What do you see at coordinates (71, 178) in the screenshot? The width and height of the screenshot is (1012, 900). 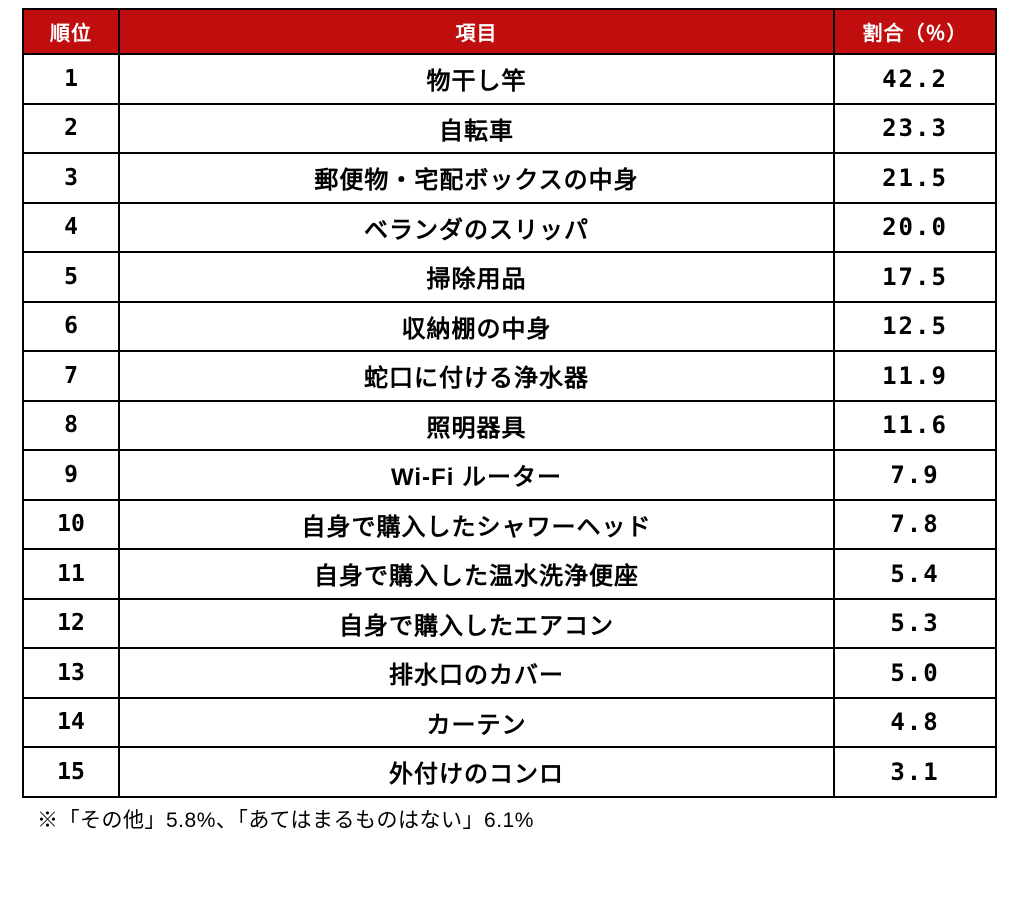 I see `rank-cell: 3` at bounding box center [71, 178].